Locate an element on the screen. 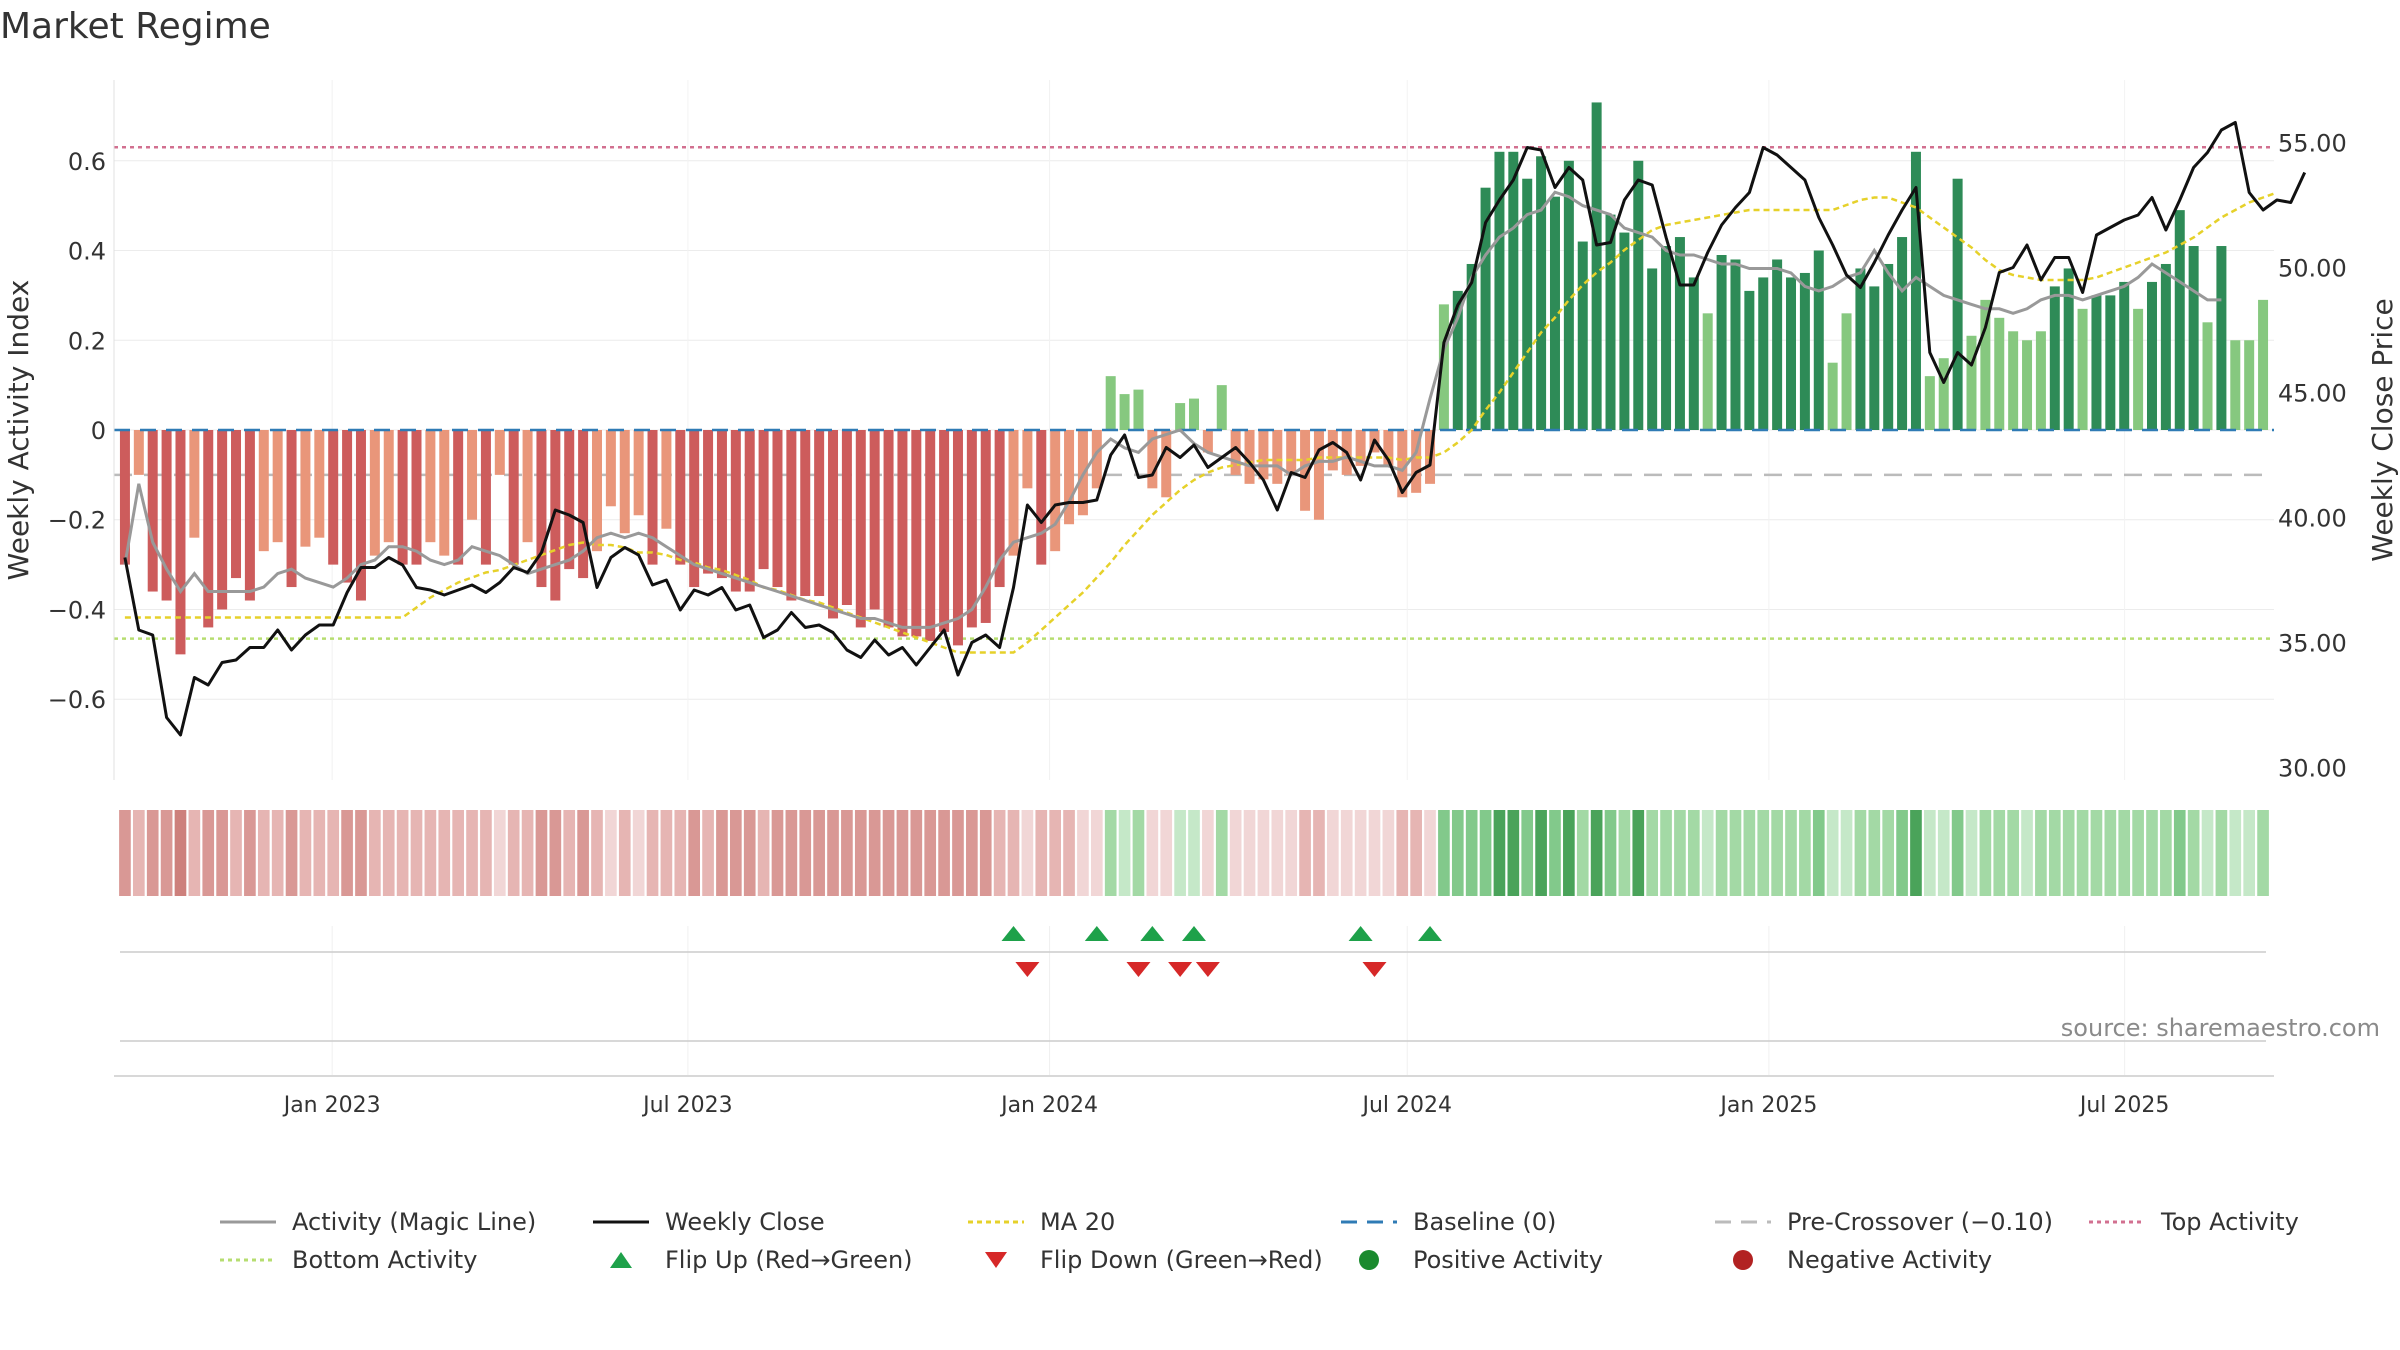  legend-label: Positive Activity is located at coordinates (1508, 1260).